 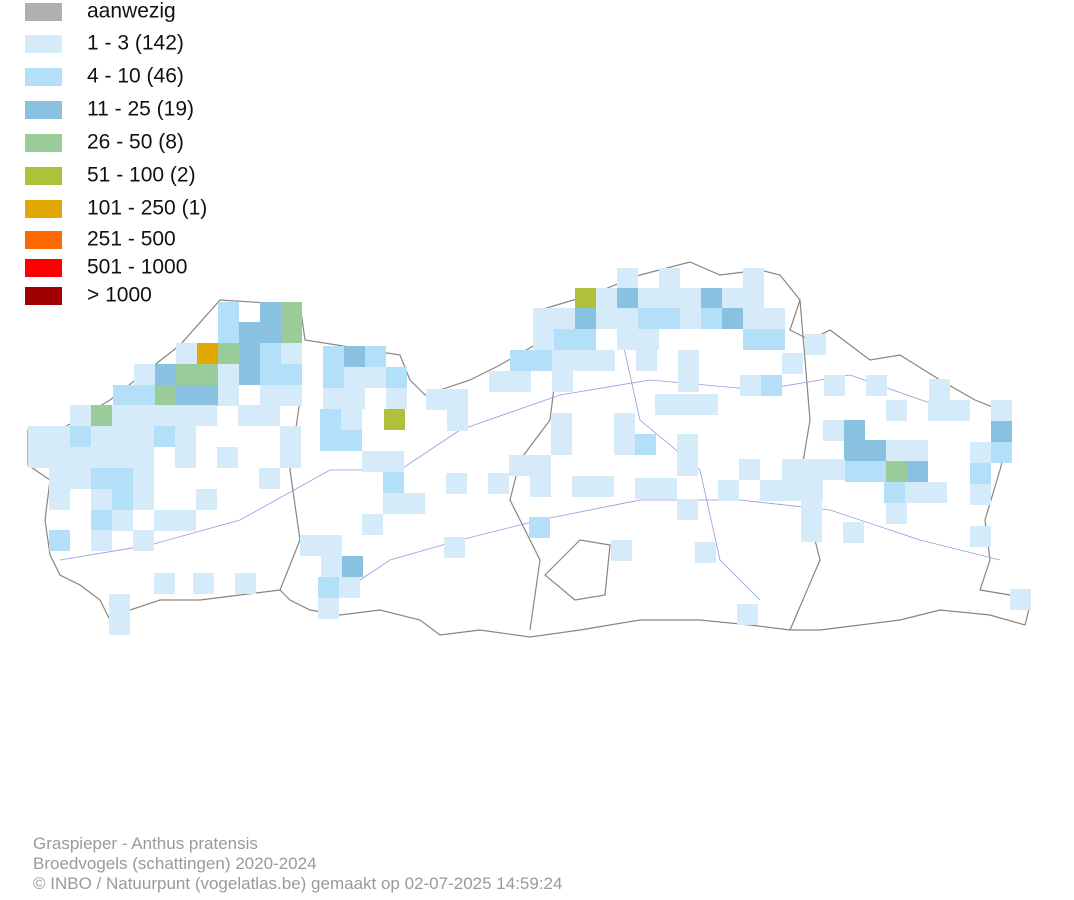 What do you see at coordinates (119, 295) in the screenshot?
I see `legend-label: > 1000` at bounding box center [119, 295].